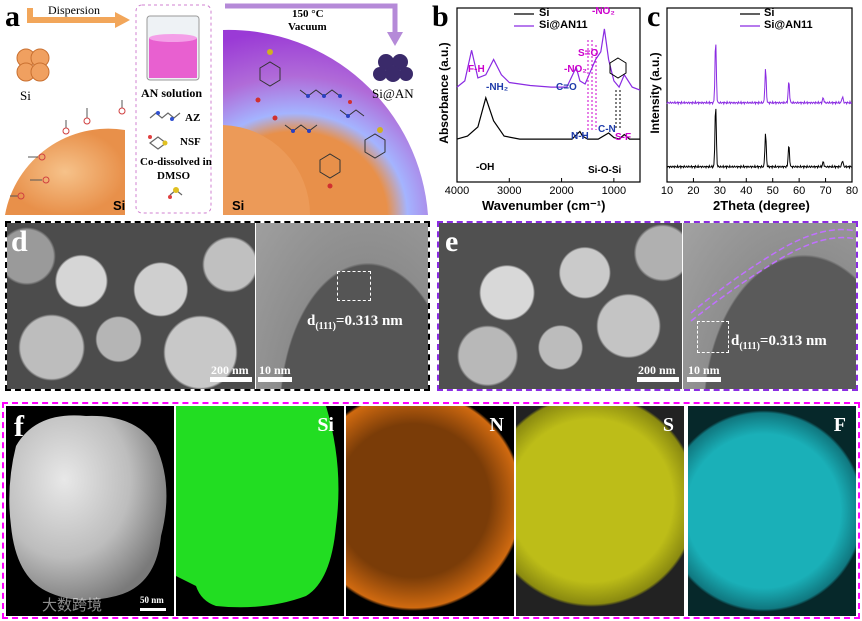 The width and height of the screenshot is (862, 621). Describe the element at coordinates (746, 191) in the screenshot. I see `xrd-tick-label: 40` at that location.